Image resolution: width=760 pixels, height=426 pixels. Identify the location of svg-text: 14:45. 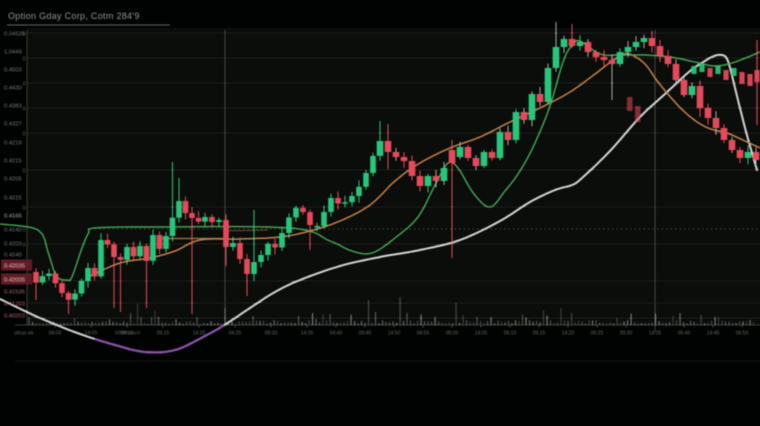
(713, 334).